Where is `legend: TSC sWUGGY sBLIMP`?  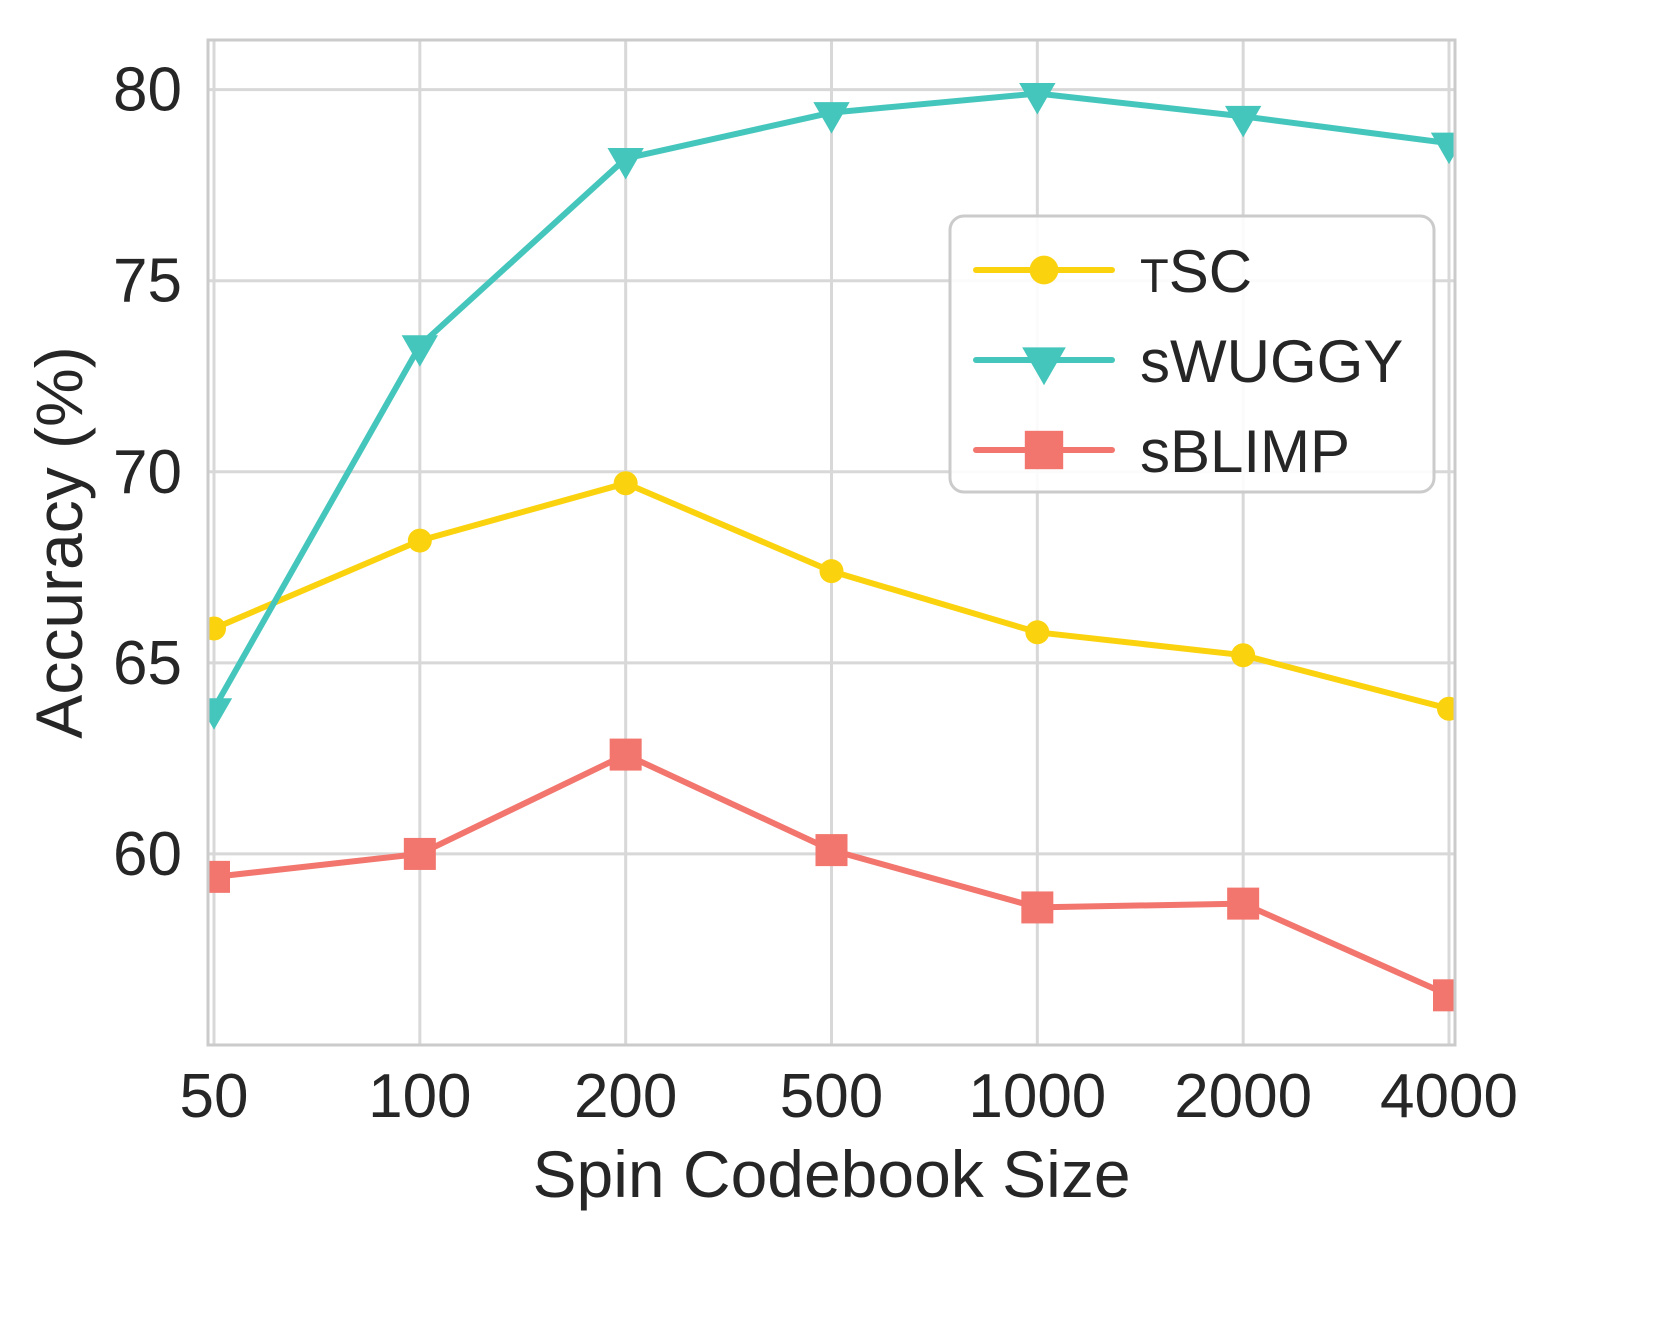
legend: TSC sWUGGY sBLIMP is located at coordinates (1192, 354).